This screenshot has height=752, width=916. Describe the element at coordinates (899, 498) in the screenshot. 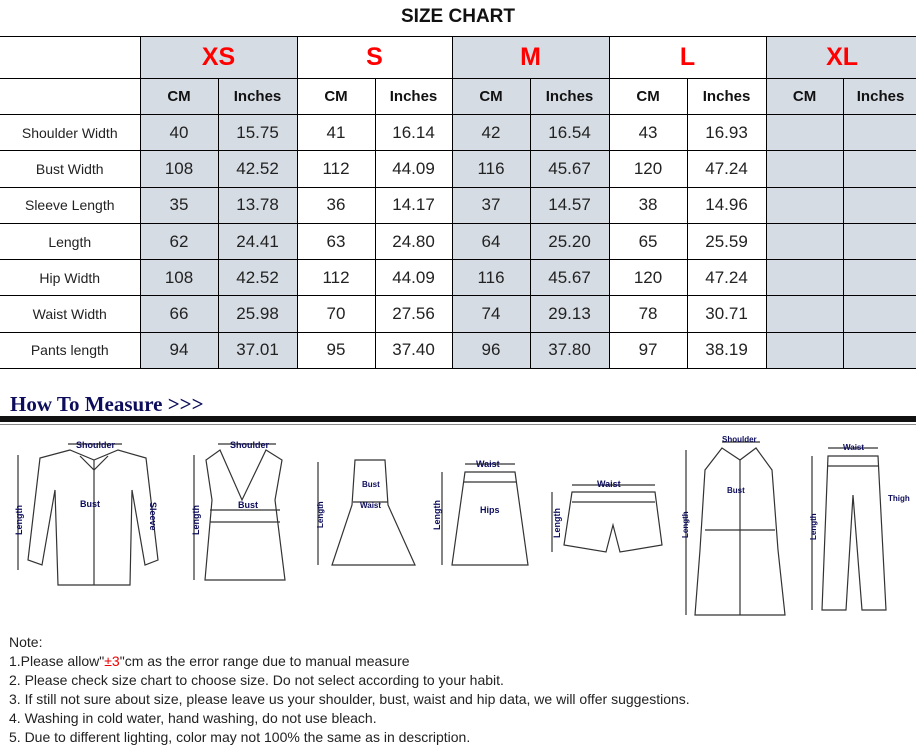

I see `label-thigh: Thigh` at that location.